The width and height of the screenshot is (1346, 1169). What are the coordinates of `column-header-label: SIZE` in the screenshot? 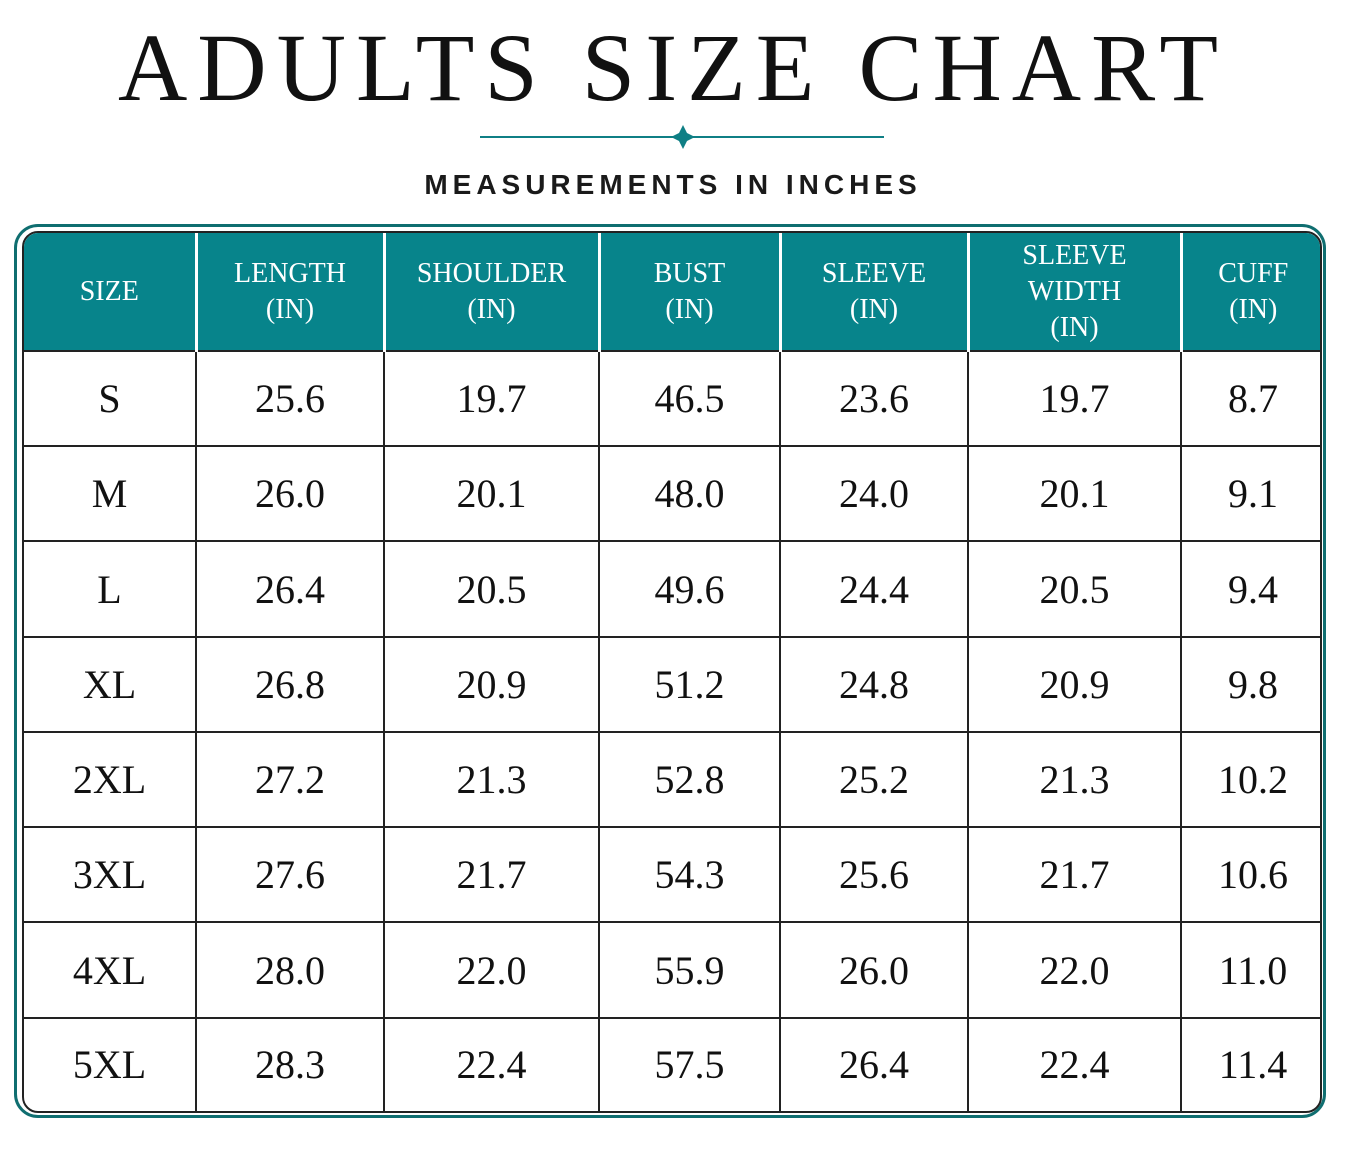 It's located at (109, 291).